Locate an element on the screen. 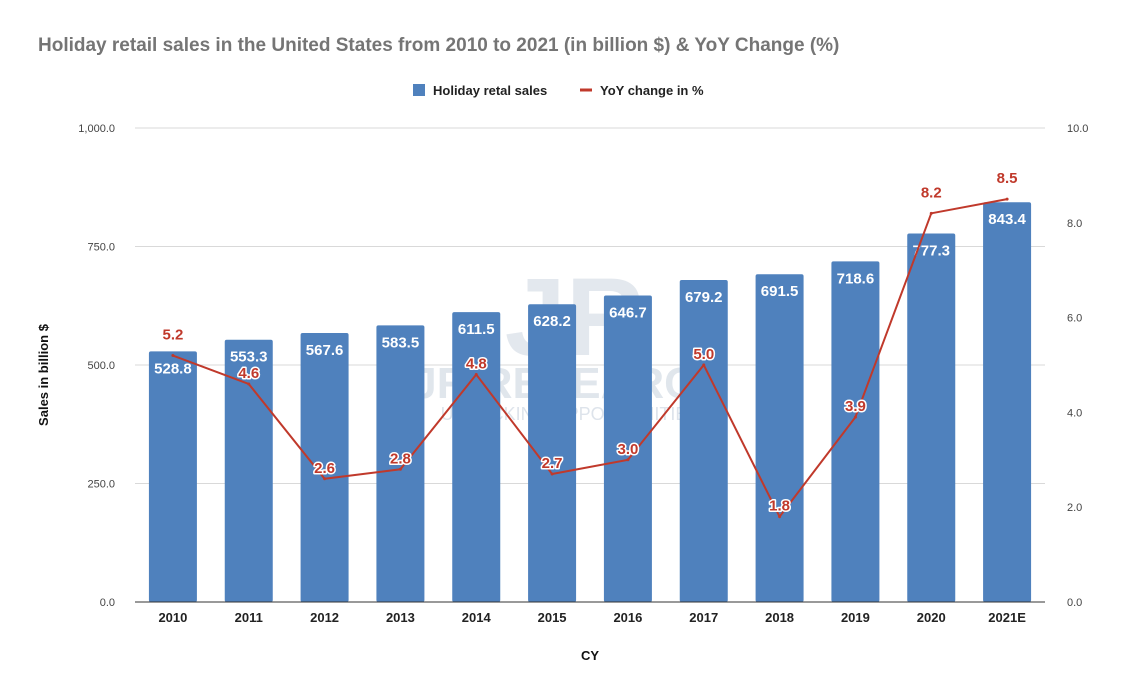 The width and height of the screenshot is (1127, 697). yoy-data-label: 1.8 is located at coordinates (779, 506).